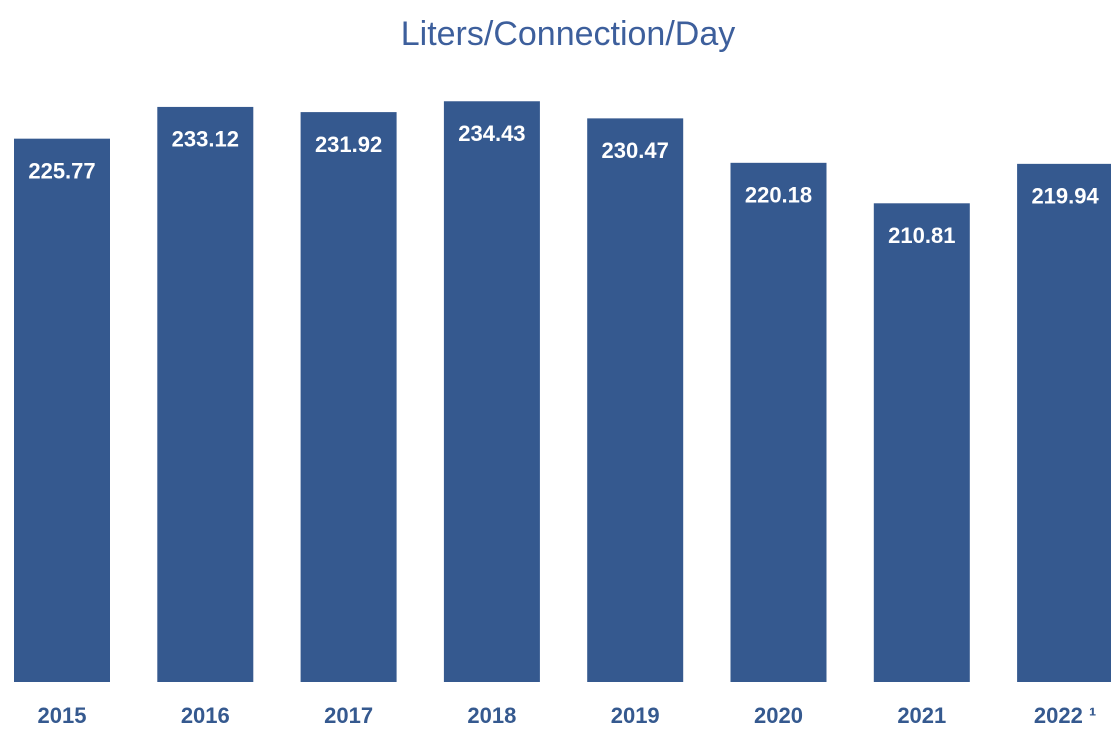 The image size is (1111, 730). What do you see at coordinates (491, 715) in the screenshot?
I see `x-tick-label: 2018` at bounding box center [491, 715].